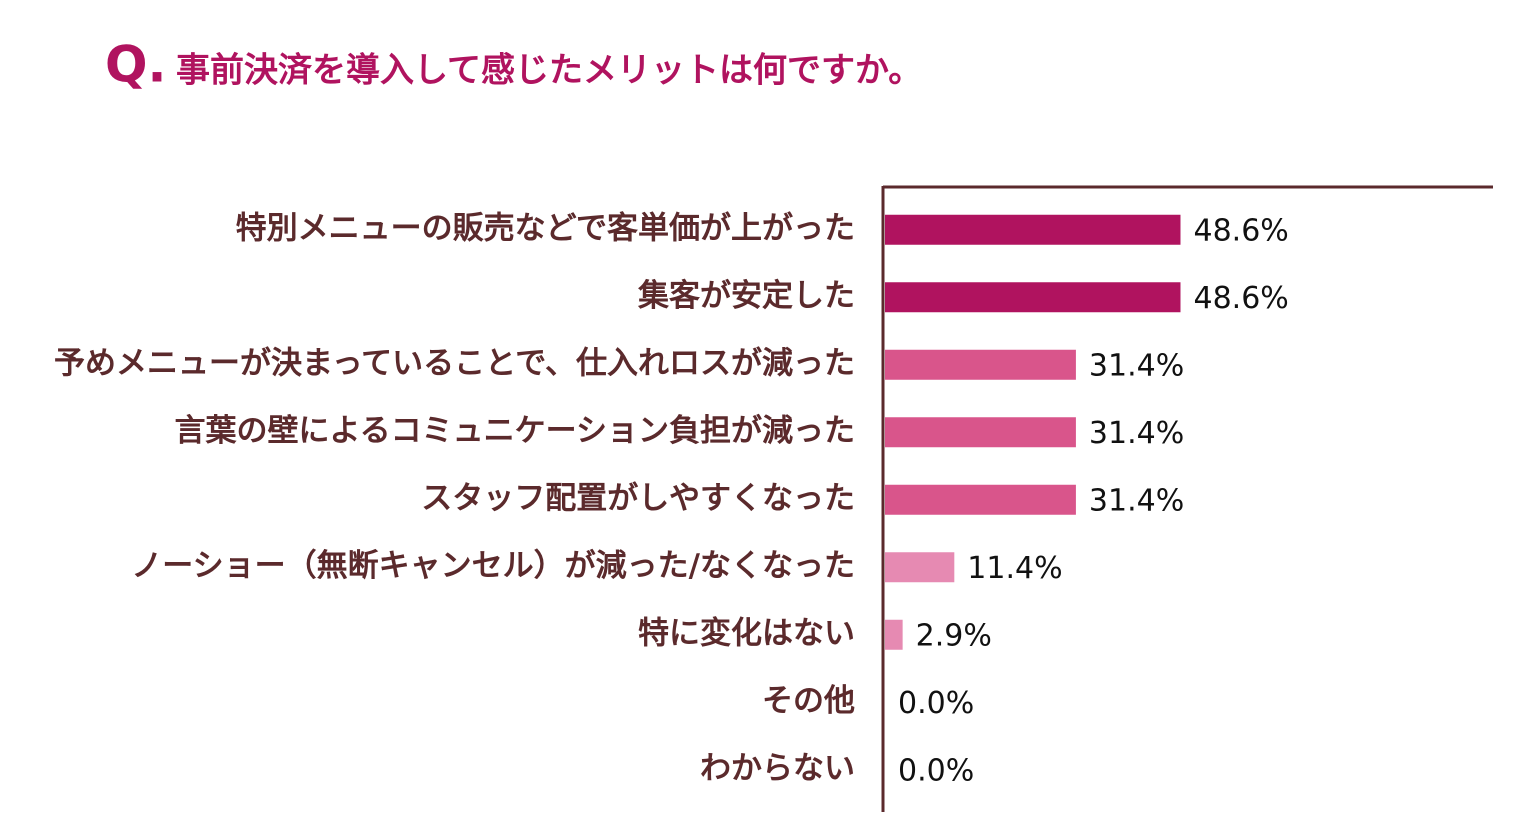 Image resolution: width=1528 pixels, height=825 pixels. Describe the element at coordinates (136, 65) in the screenshot. I see `title-prefix: Q.` at that location.